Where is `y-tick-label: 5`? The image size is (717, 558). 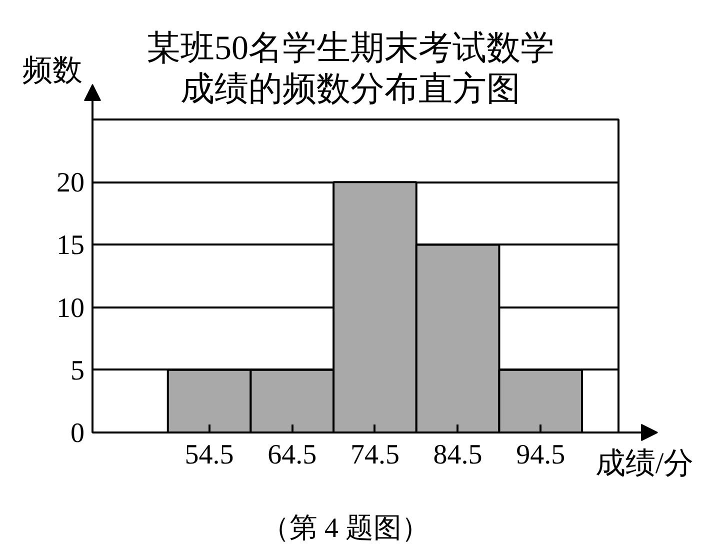
y-tick-label: 5 is located at coordinates (77, 370).